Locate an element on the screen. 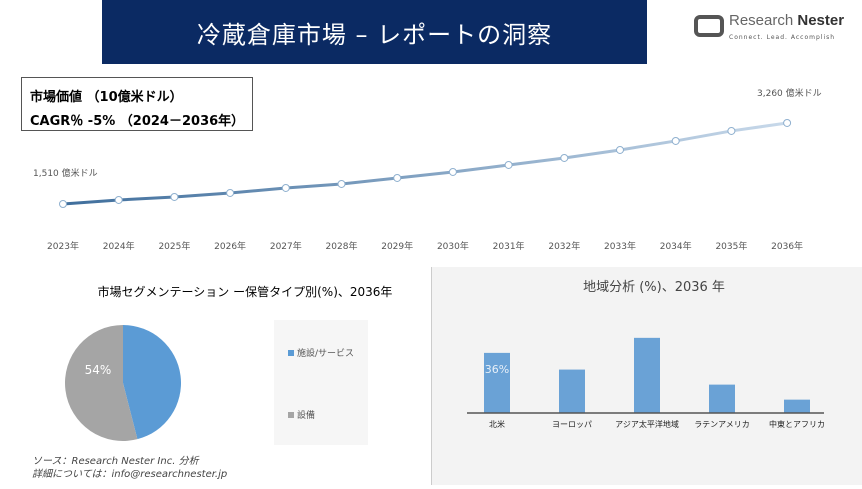 This screenshot has height=489, width=862. x-tick-label: 2035年 is located at coordinates (731, 246).